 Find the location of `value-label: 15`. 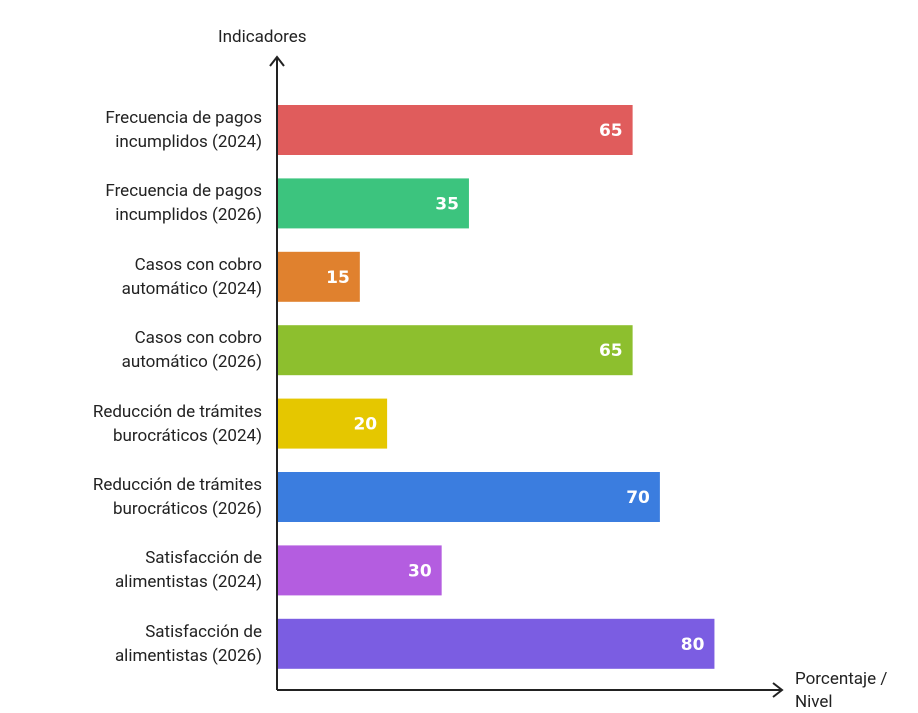

value-label: 15 is located at coordinates (338, 278).